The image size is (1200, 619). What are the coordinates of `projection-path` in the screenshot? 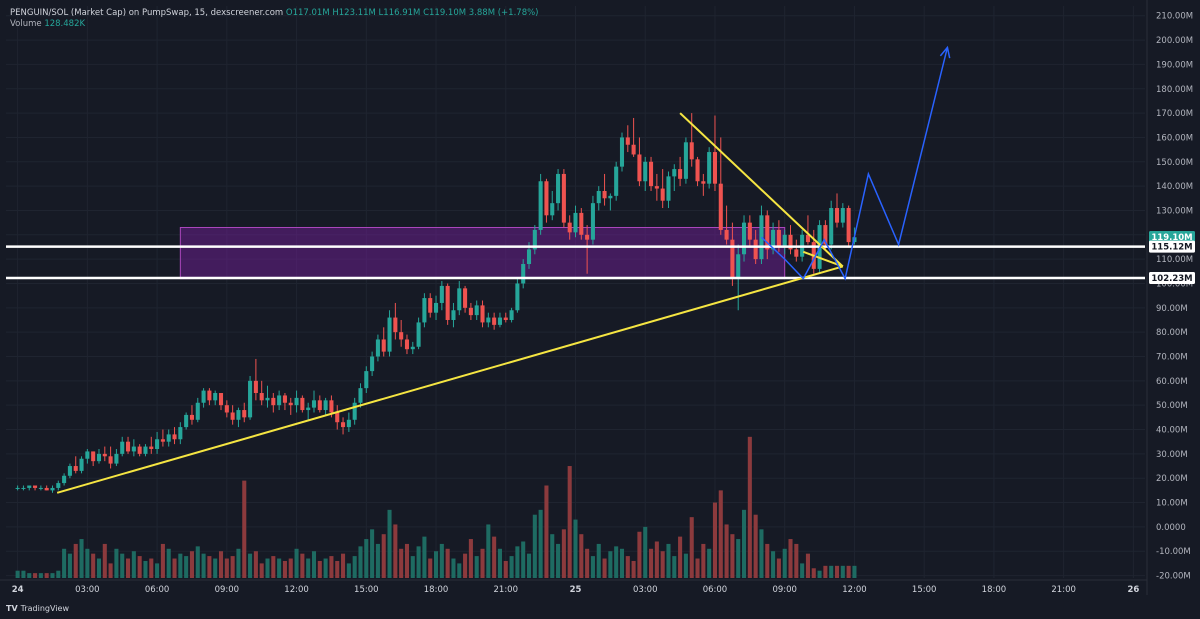 It's located at (854, 164).